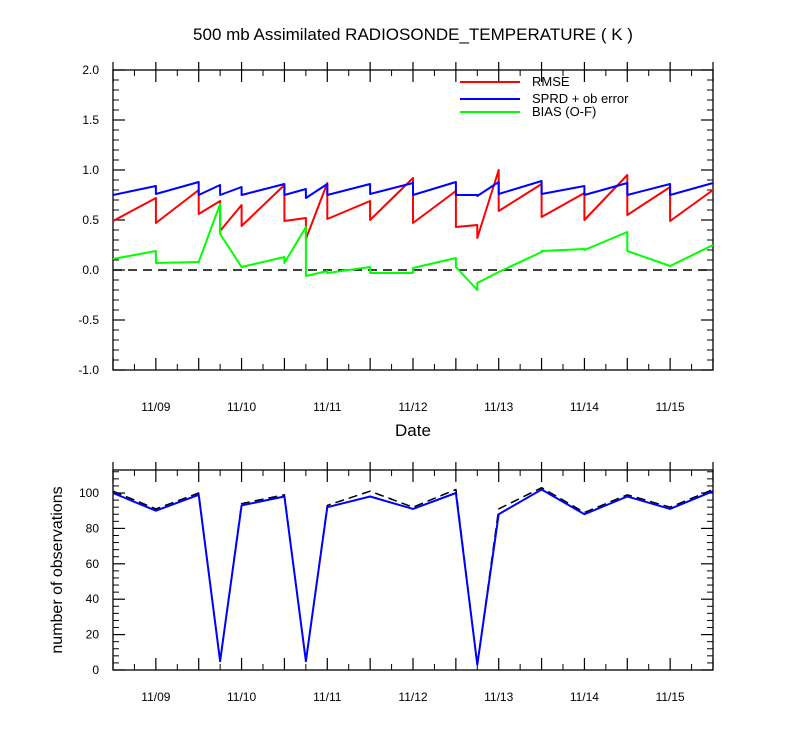 The image size is (800, 755). Describe the element at coordinates (551, 81) in the screenshot. I see `legend-label-rmse: RMSE` at that location.